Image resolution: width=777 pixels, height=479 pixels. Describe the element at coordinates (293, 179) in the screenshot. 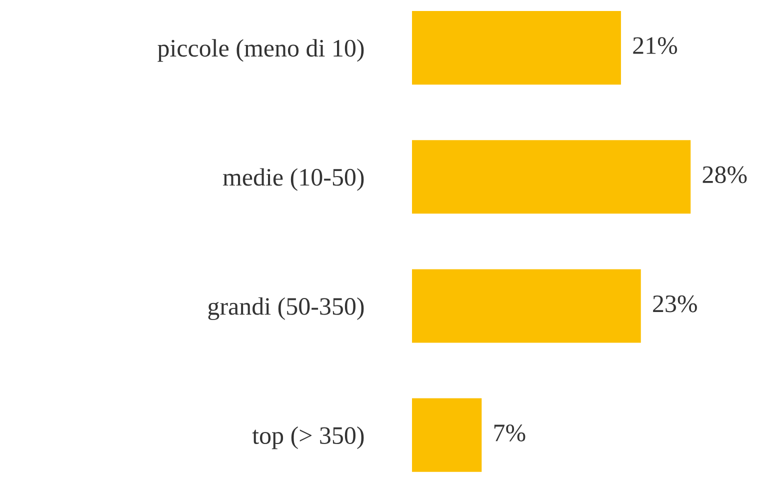

I see `y-tick-label: medie (10-50)` at that location.